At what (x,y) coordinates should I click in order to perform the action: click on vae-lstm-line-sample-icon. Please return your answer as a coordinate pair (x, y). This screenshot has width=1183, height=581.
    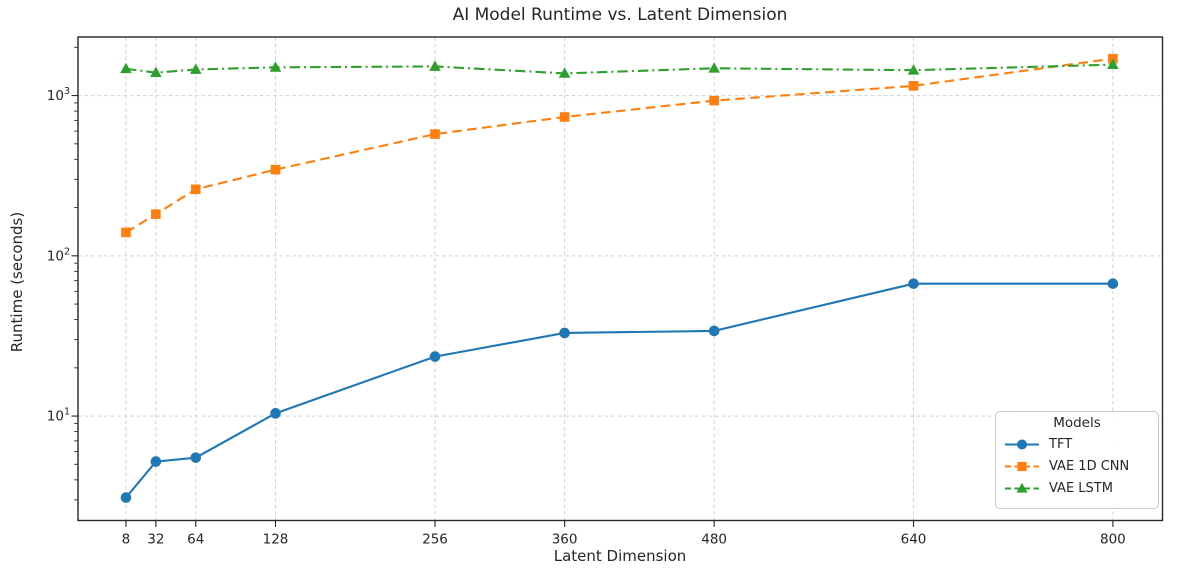
    Looking at the image, I should click on (1022, 487).